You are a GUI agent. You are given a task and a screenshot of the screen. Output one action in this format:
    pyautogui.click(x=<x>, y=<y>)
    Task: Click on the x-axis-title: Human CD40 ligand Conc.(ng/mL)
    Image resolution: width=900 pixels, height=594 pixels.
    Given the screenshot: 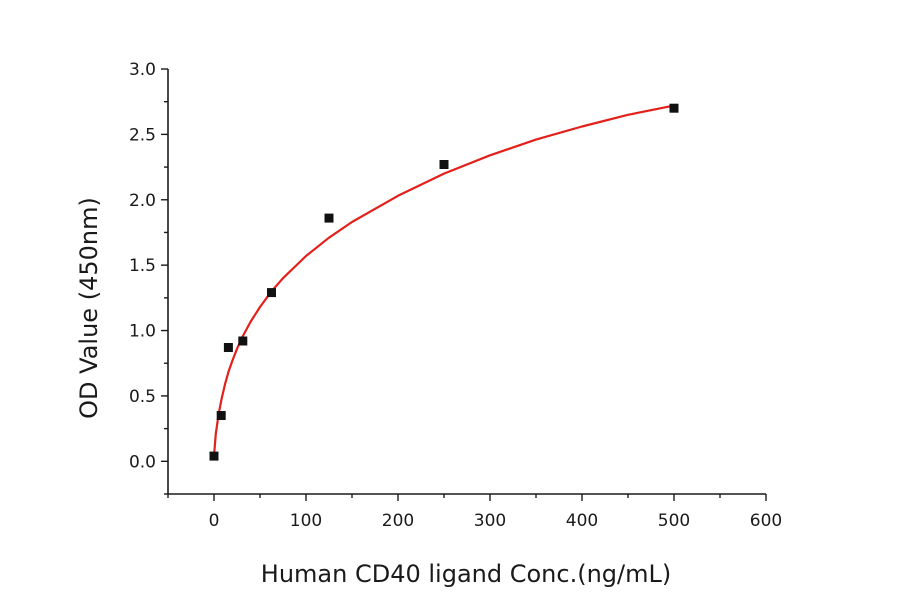 What is the action you would take?
    pyautogui.click(x=466, y=574)
    